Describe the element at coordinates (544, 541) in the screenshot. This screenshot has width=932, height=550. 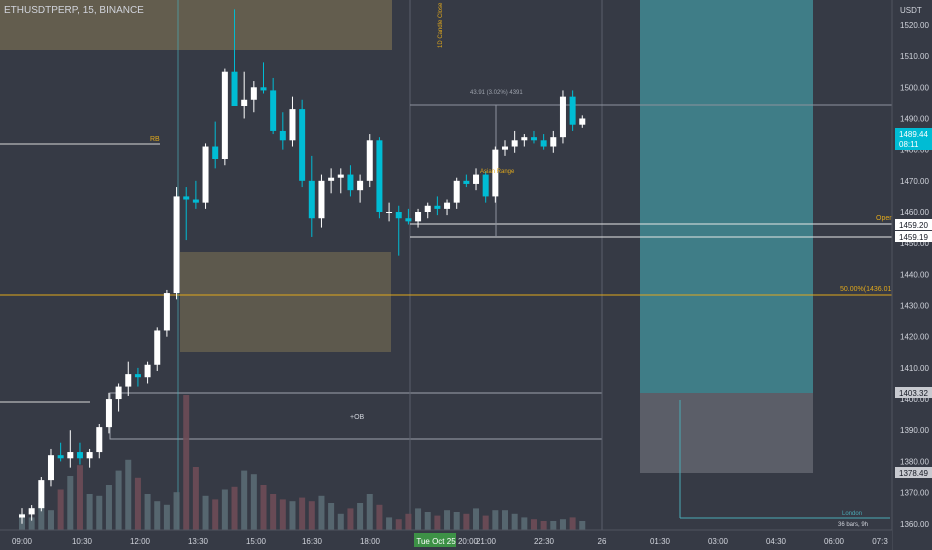
I see `time-tick-label: 22:30` at that location.